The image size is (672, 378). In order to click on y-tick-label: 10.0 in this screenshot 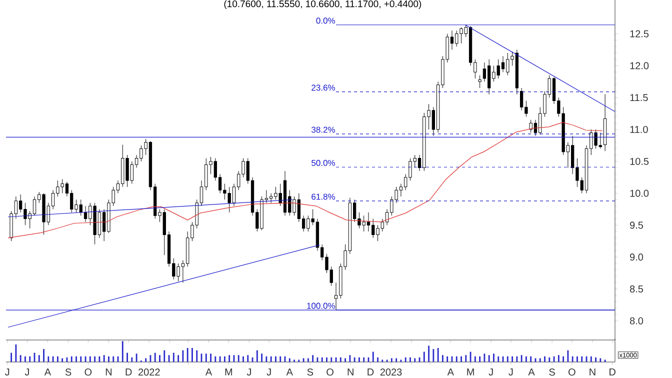, I will do `click(639, 193)`.